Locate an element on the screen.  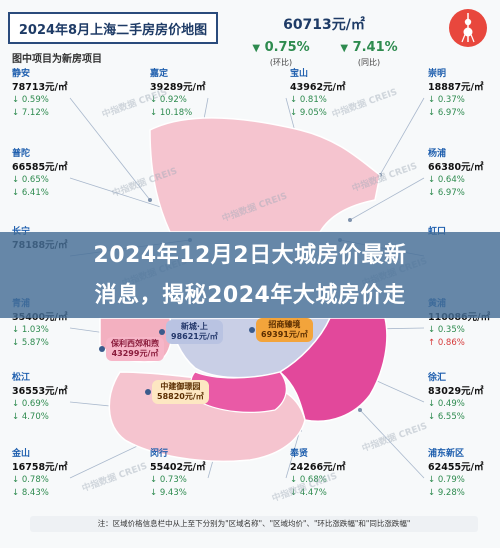
district-price: 36553元/㎡ is located at coordinates (40, 391).